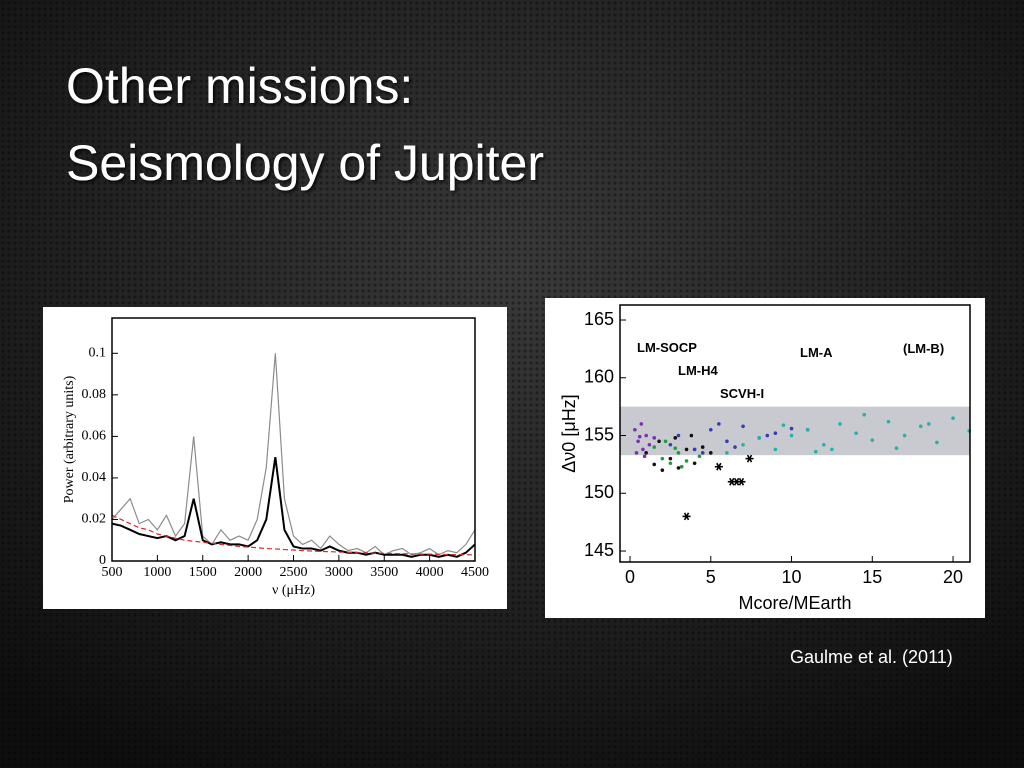 This screenshot has height=768, width=1024. What do you see at coordinates (293, 590) in the screenshot?
I see `x-axis-title: ν (μHz)` at bounding box center [293, 590].